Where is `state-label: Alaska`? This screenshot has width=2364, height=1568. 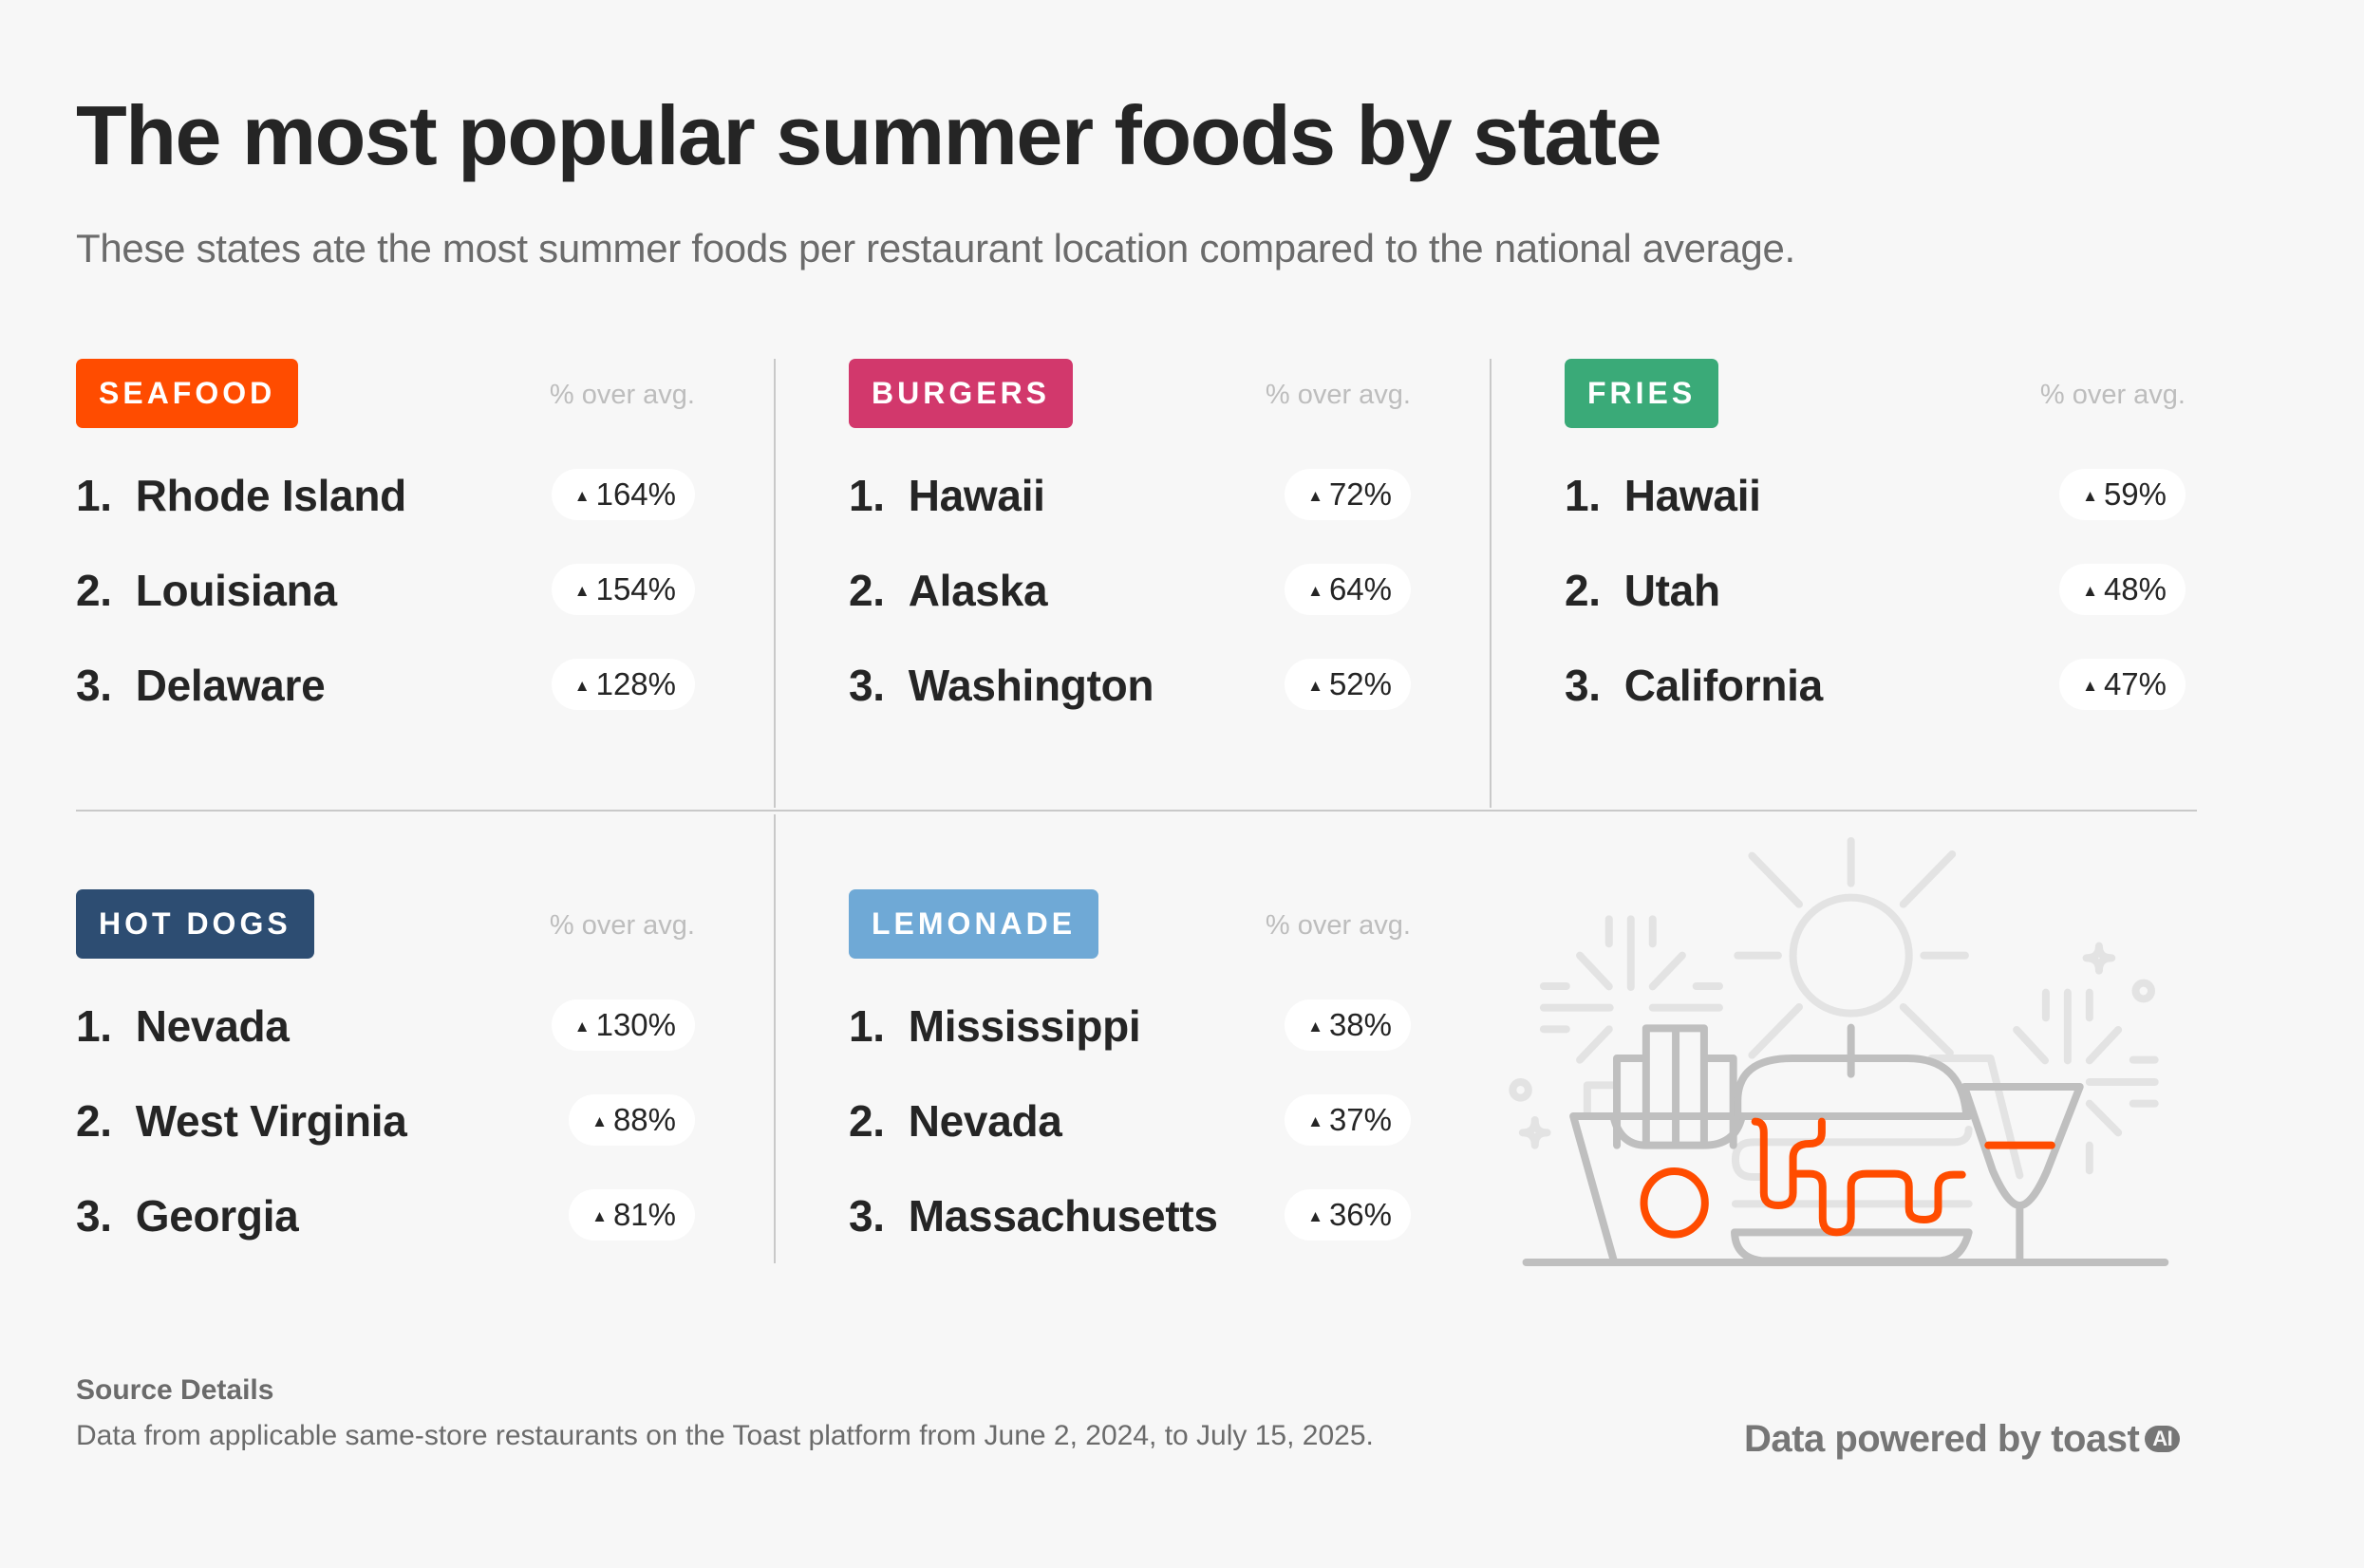
state-label: Alaska is located at coordinates (978, 590).